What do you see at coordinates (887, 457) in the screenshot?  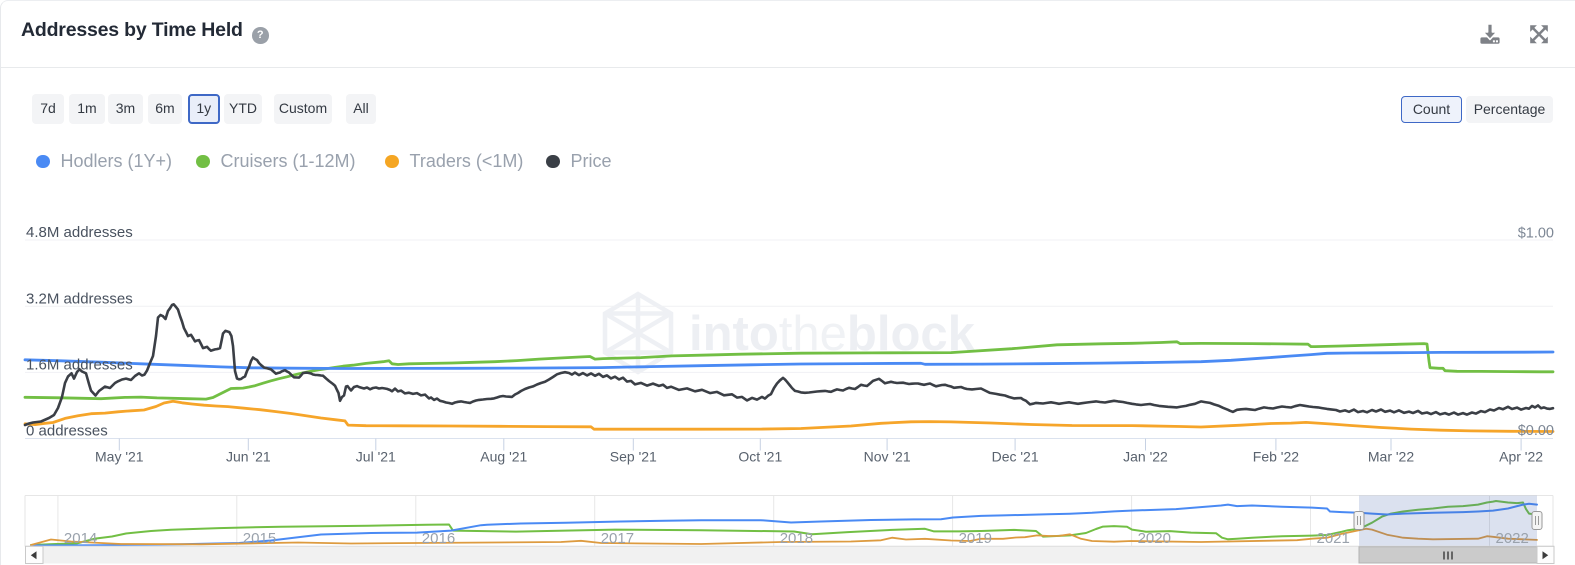 I see `svg-text: Nov '21` at bounding box center [887, 457].